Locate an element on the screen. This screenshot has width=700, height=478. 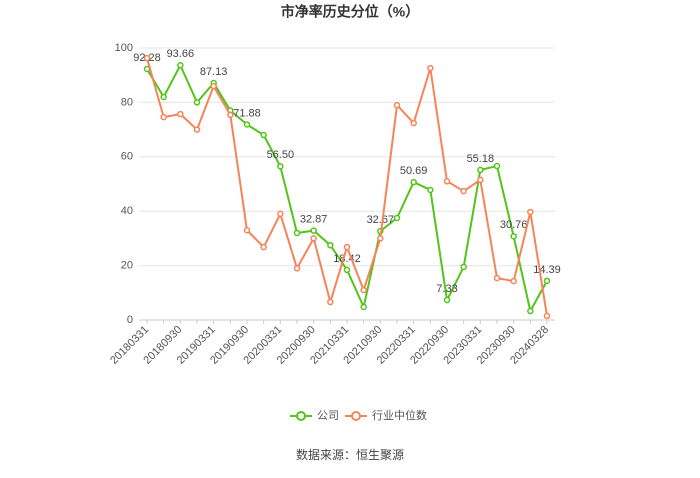
data-label: 56.50 is located at coordinates (281, 155).